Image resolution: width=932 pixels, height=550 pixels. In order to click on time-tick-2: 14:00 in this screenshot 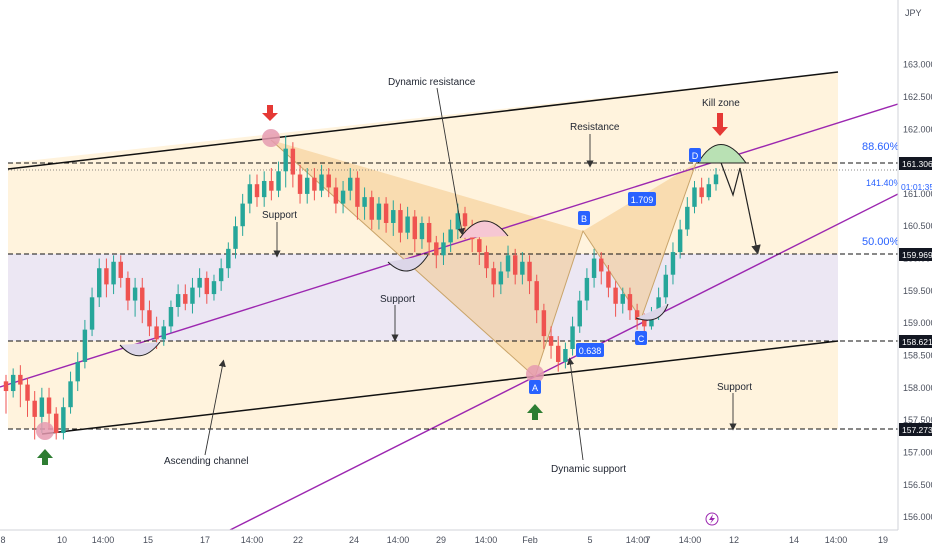, I will do `click(103, 540)`.